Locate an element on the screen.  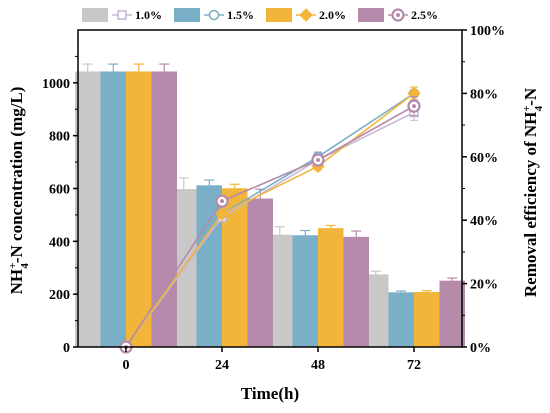
y-axis-label: NH+4-N concentration (mg/L) is located at coordinates (19, 191).